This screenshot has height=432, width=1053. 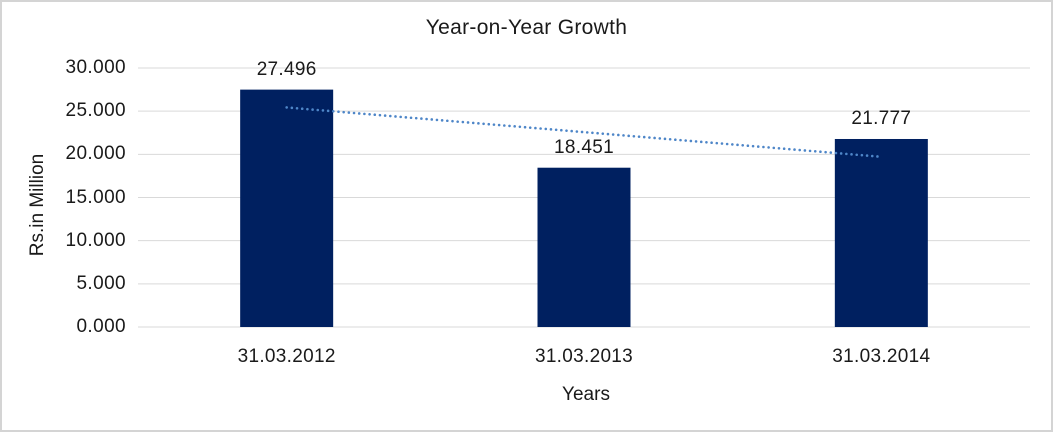 I want to click on trendline, so click(x=584, y=132).